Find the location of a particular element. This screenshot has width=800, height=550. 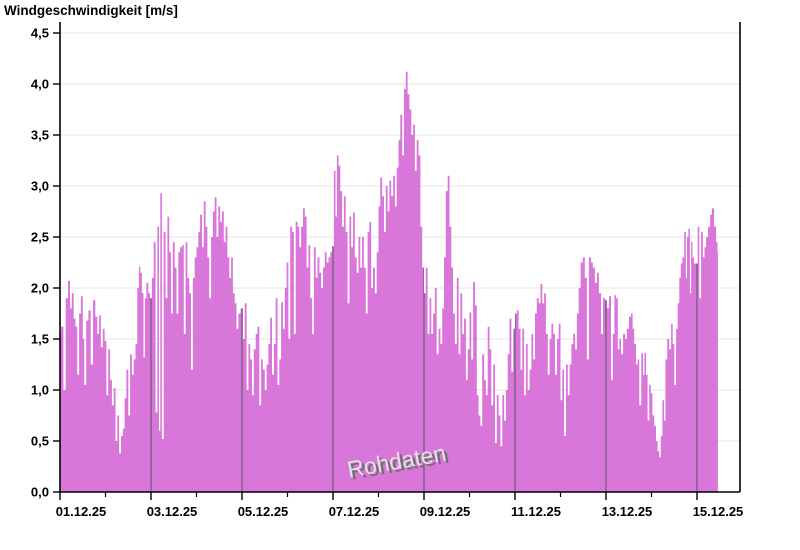

x-tick-label: 01.12.25 is located at coordinates (81, 511).